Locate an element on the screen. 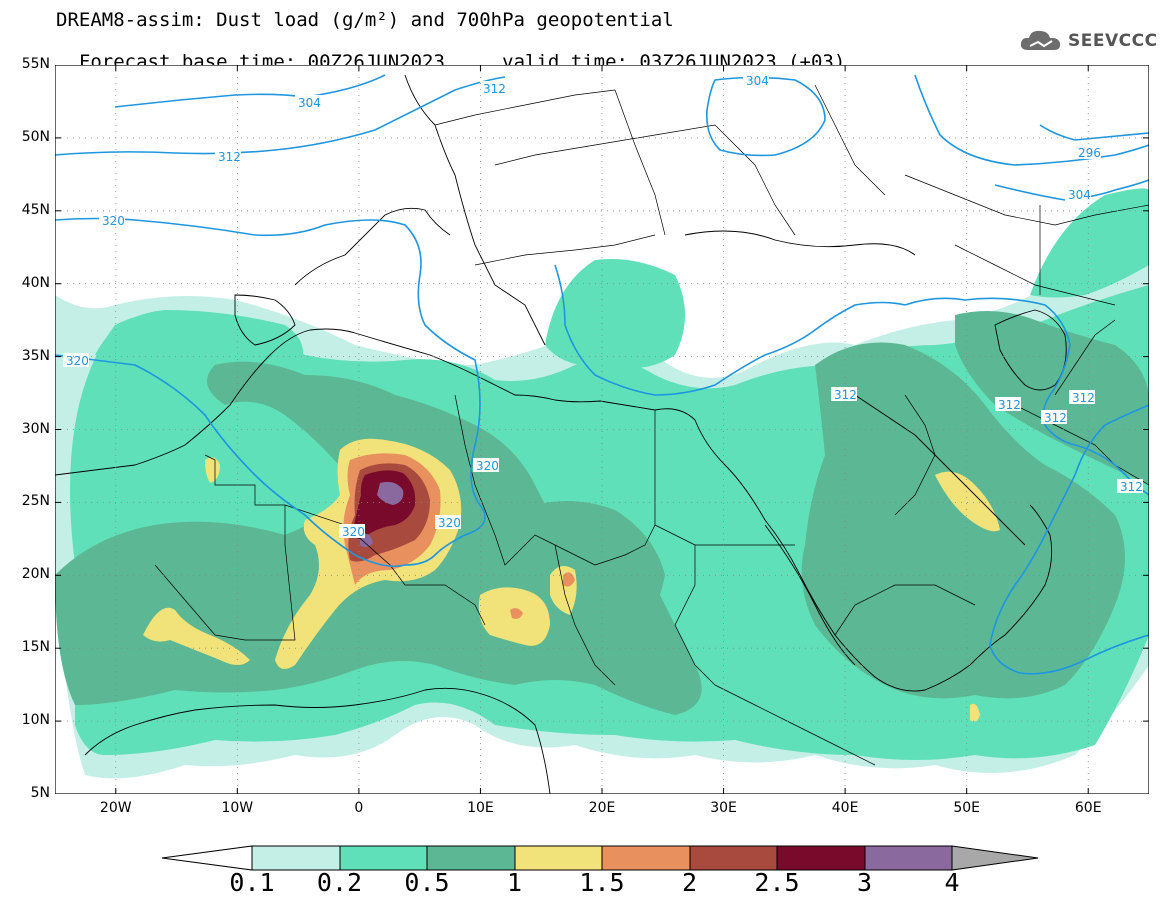 This screenshot has height=907, width=1165. colorbar-label-1.5: 1.5 is located at coordinates (602, 882).